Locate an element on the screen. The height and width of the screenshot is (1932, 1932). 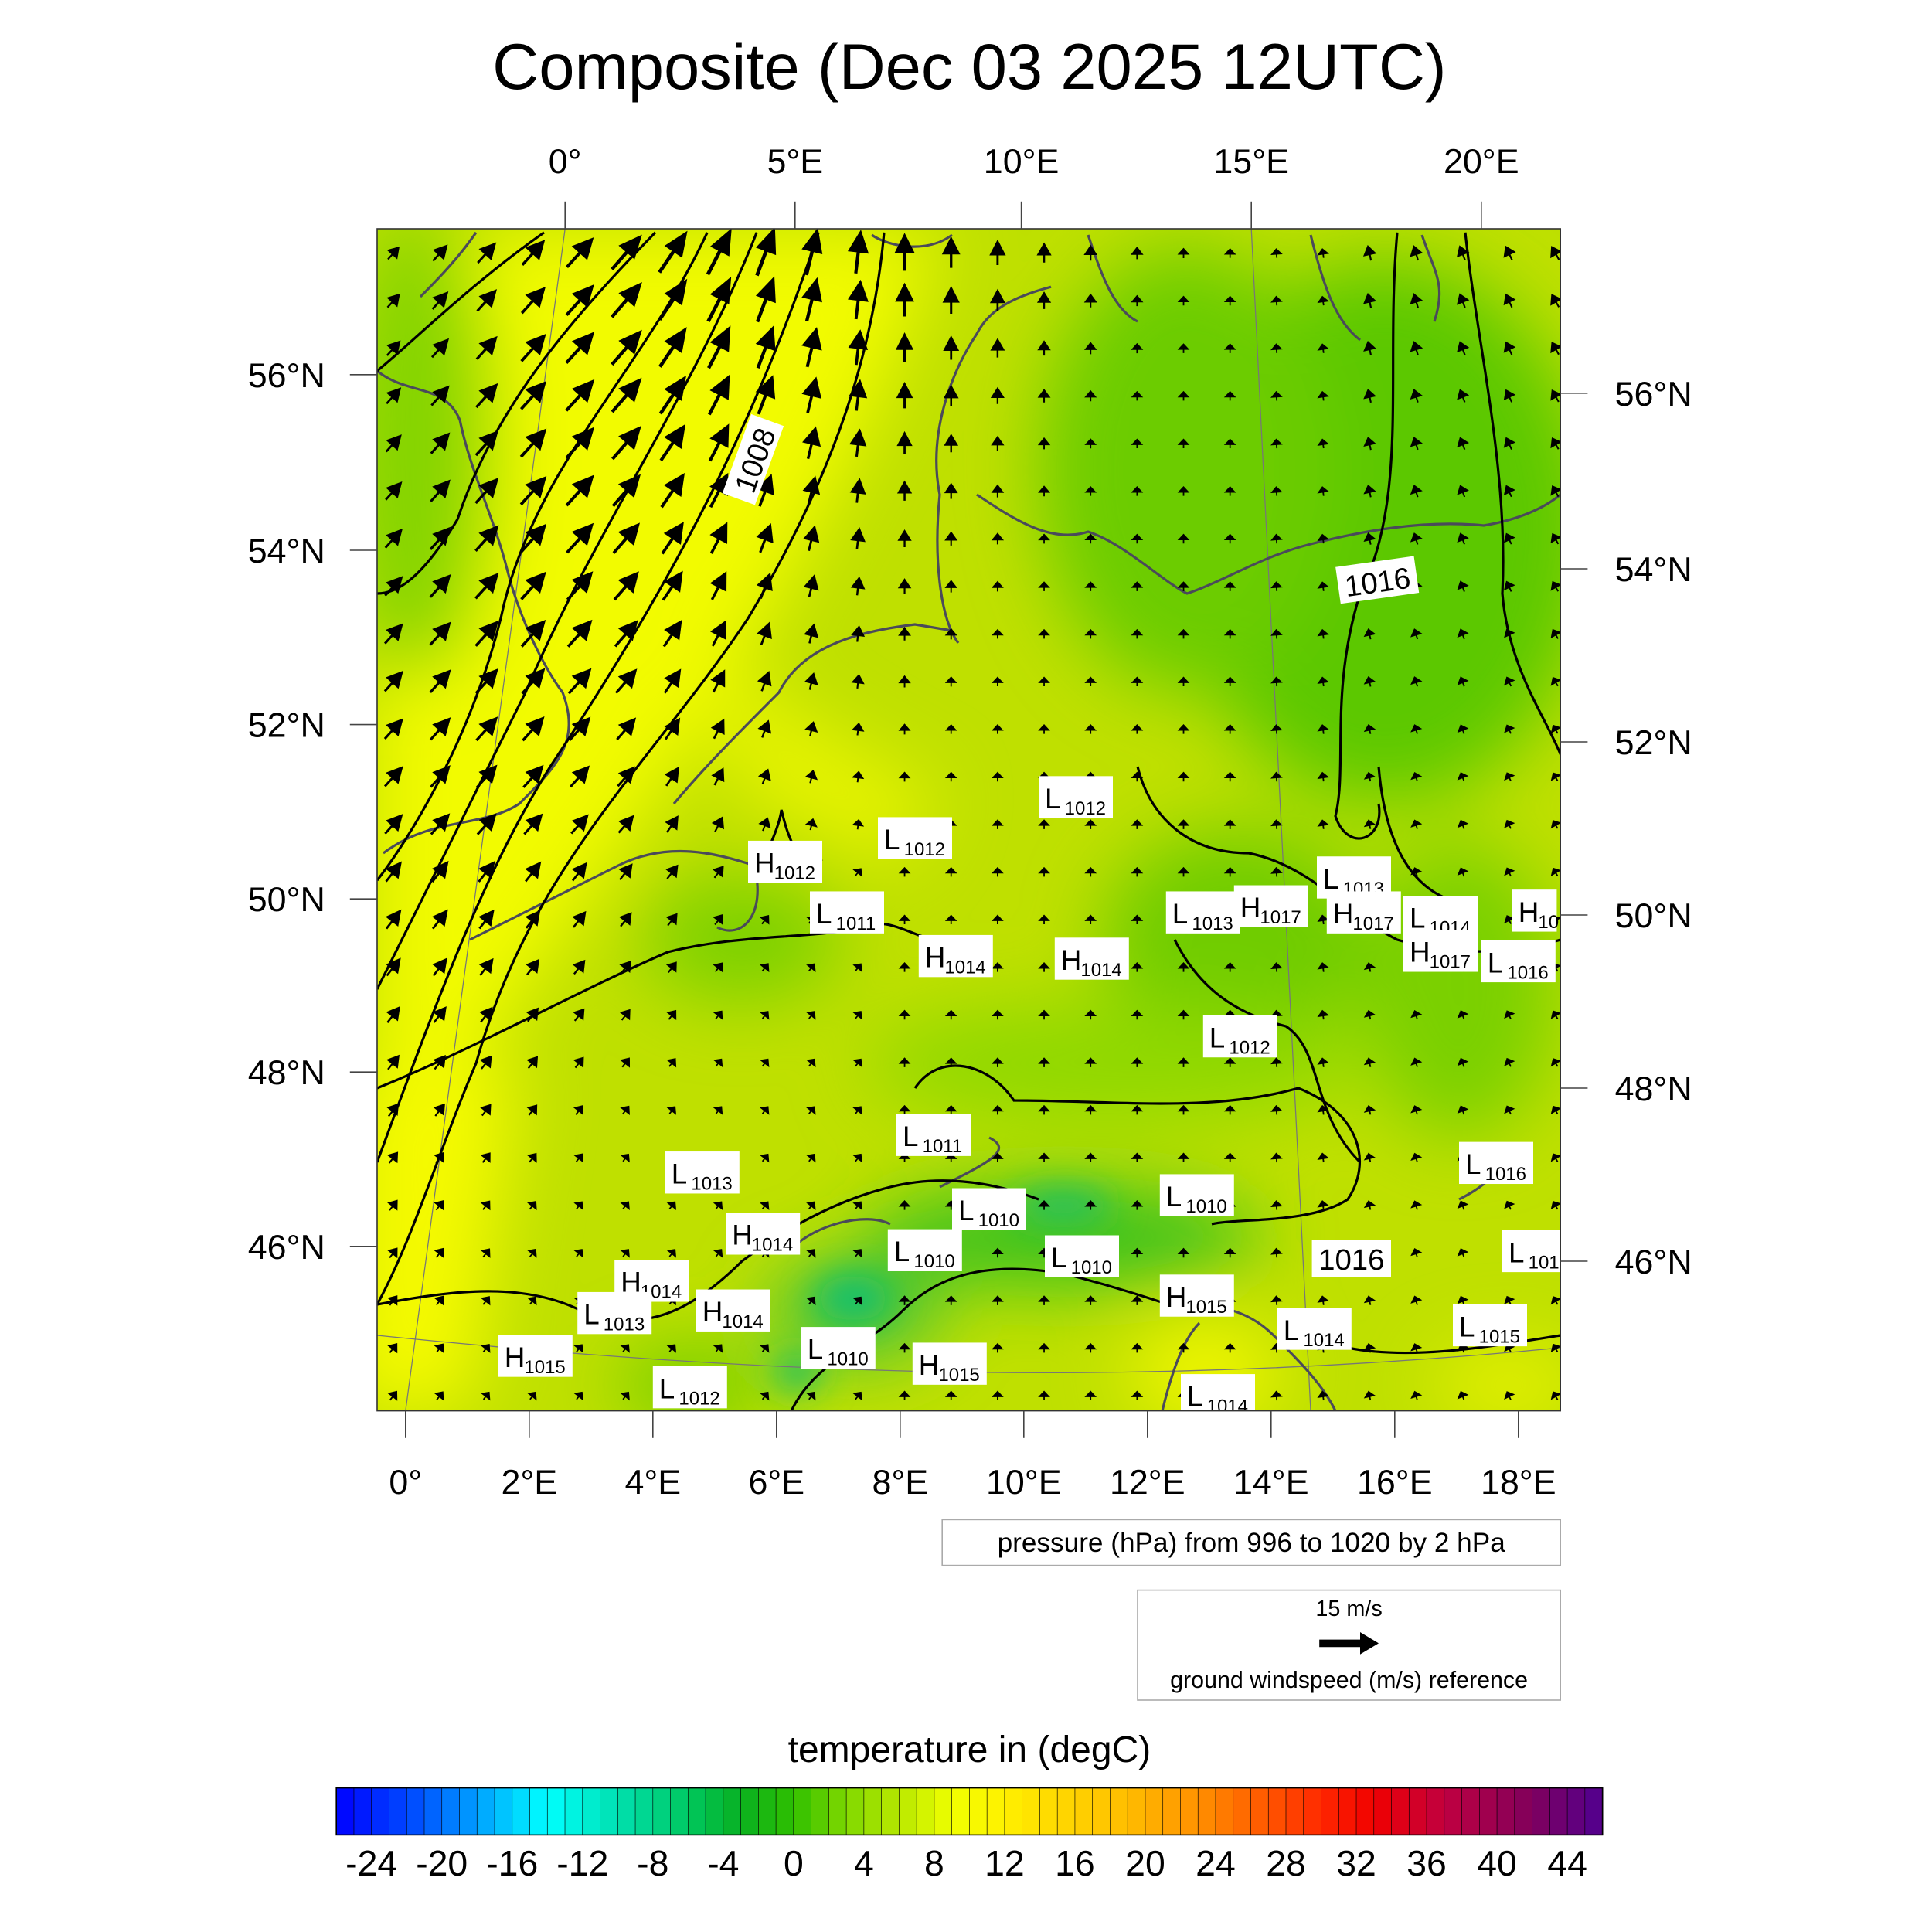
low-pressure-label: L 1014 is located at coordinates (1218, 1393).